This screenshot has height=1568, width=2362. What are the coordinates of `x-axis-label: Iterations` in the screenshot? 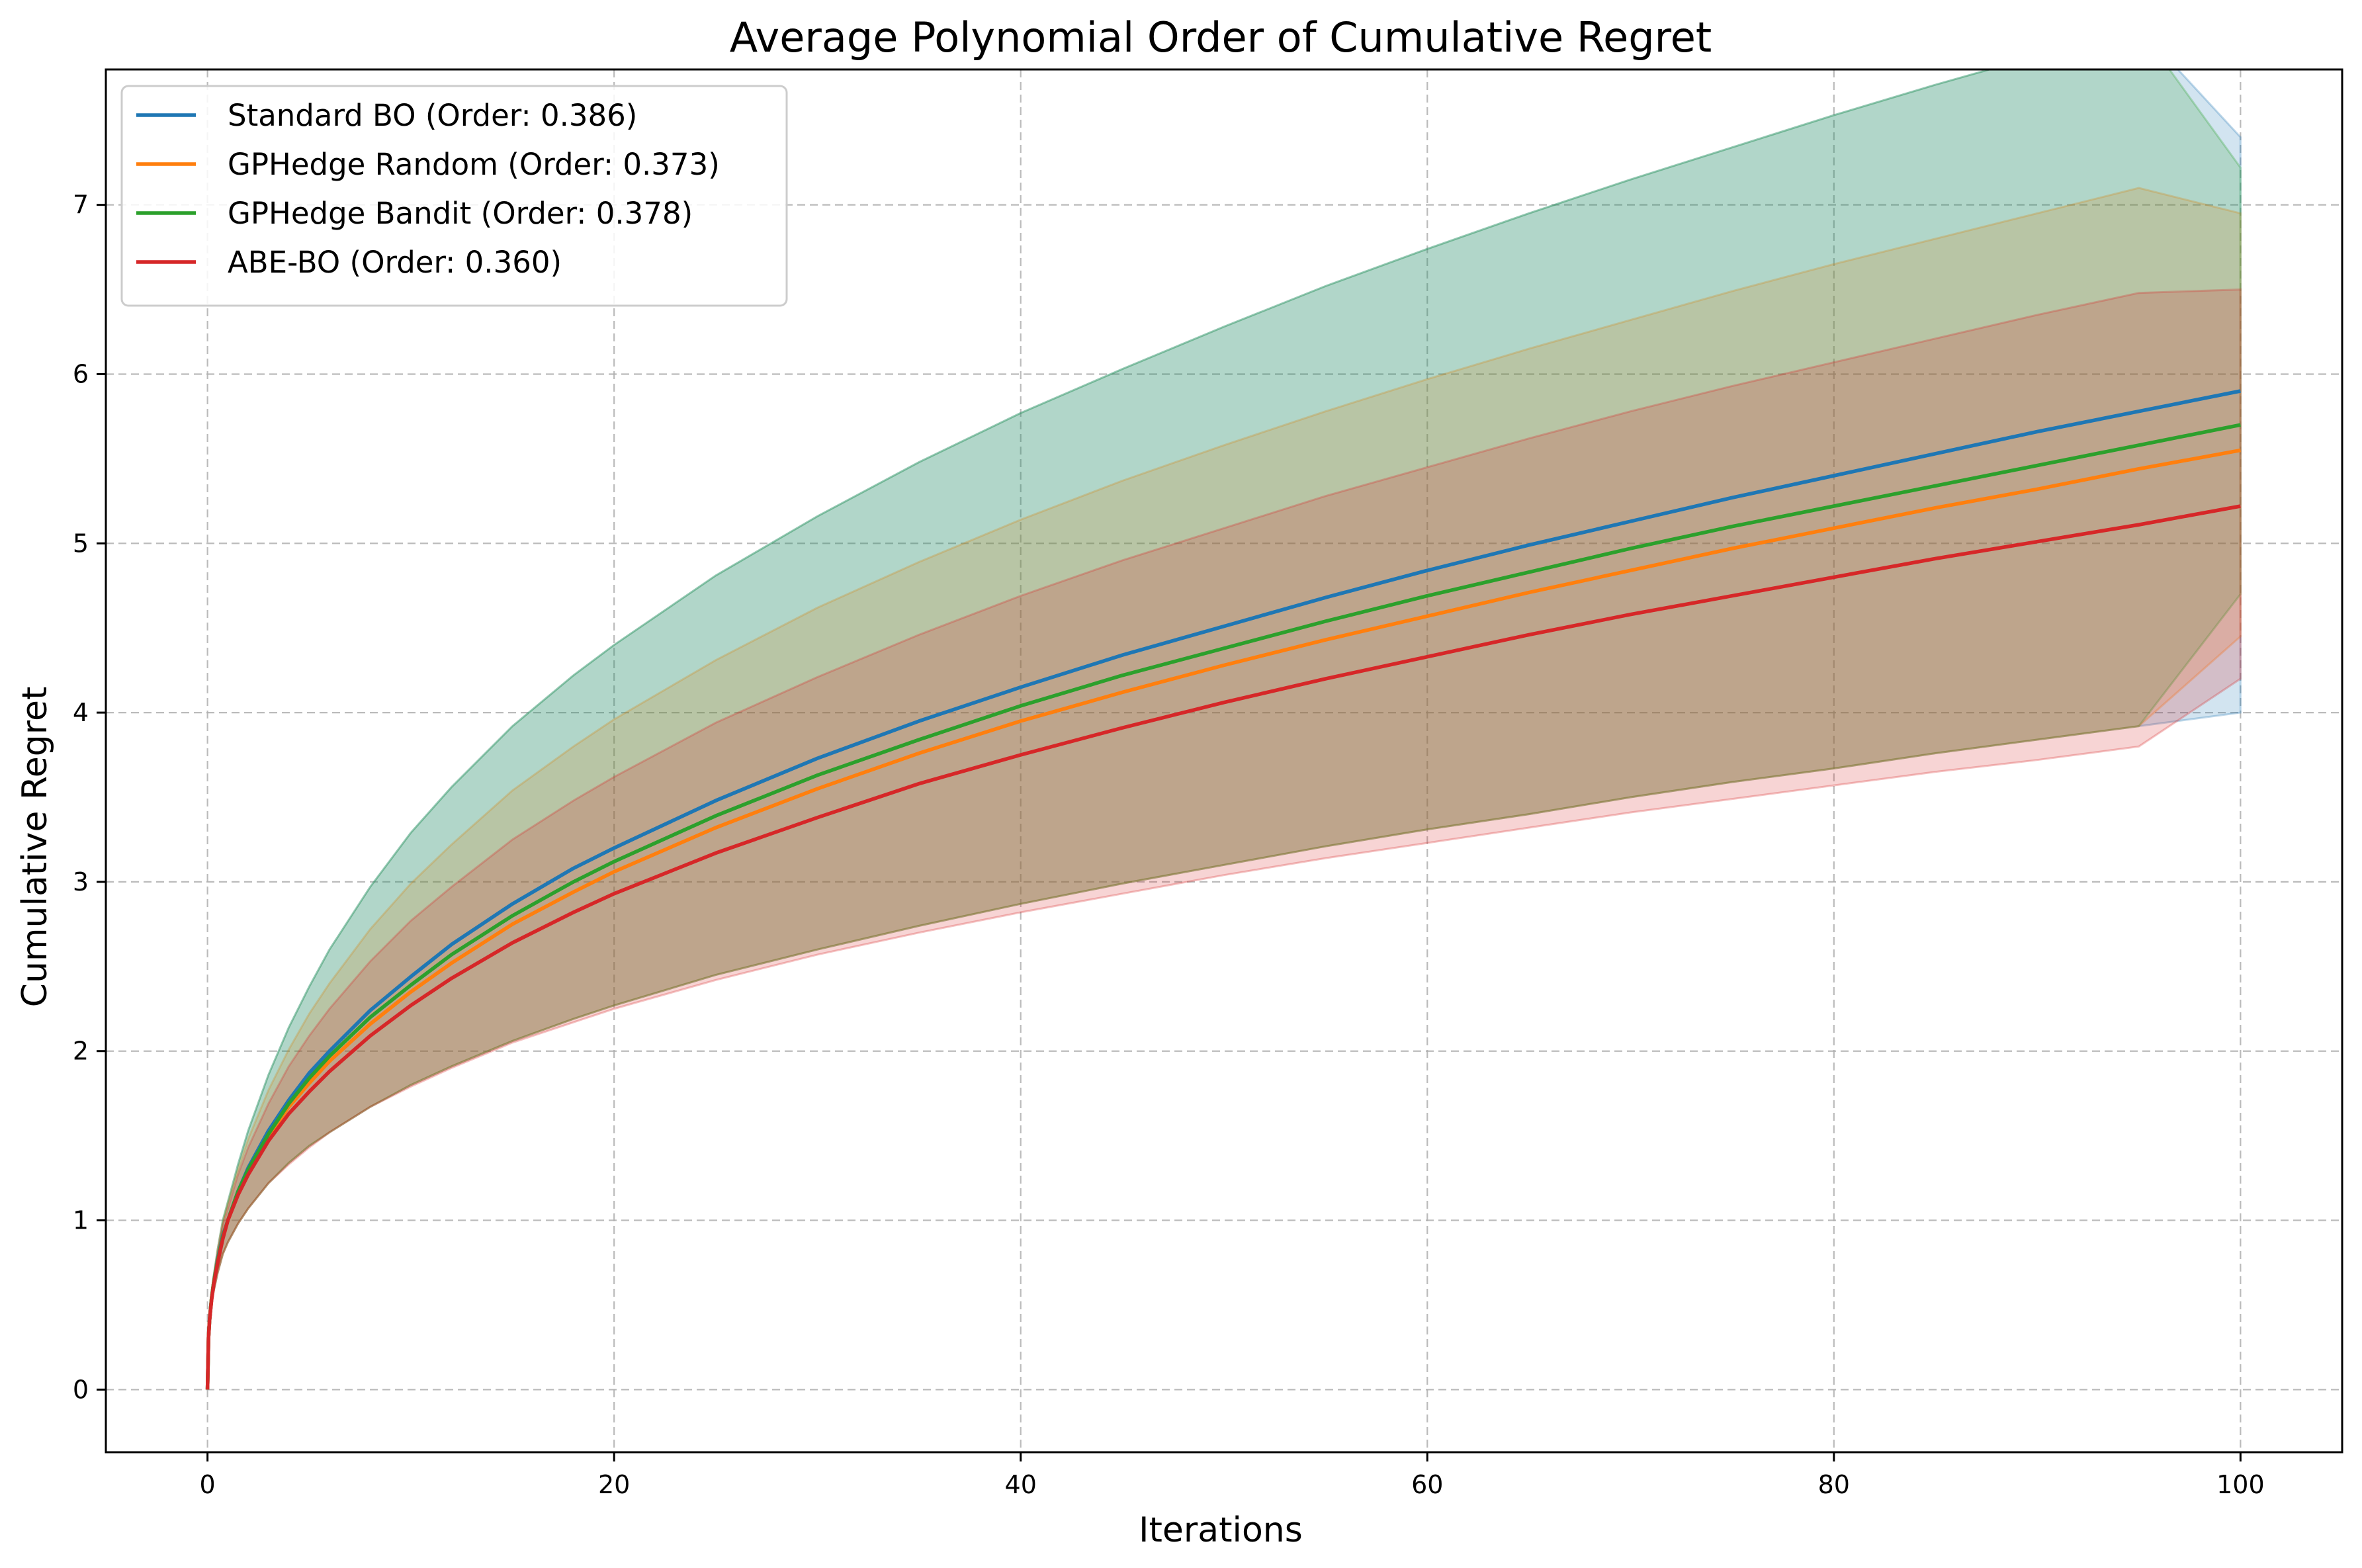 It's located at (1221, 1530).